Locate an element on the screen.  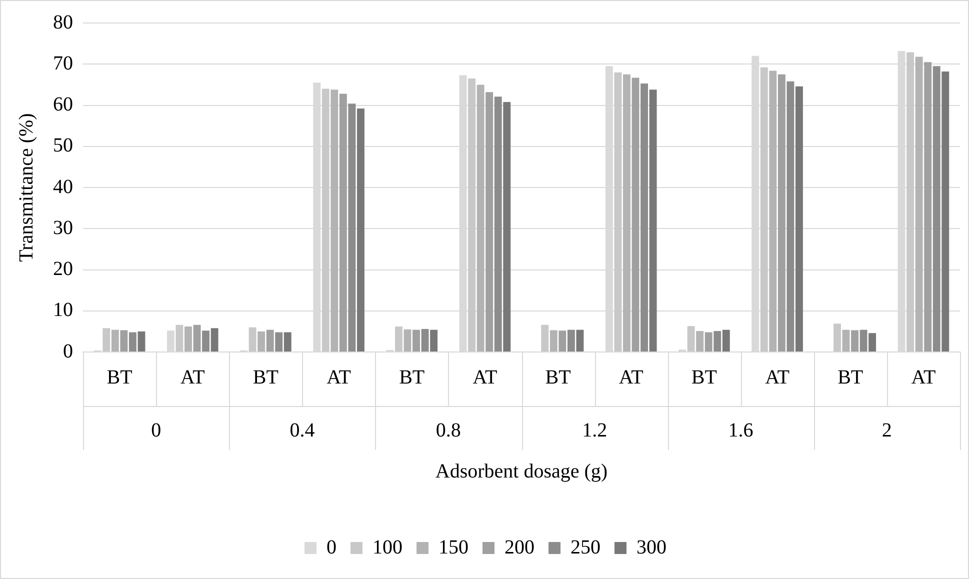
y-tick-label: 20 is located at coordinates (63, 269).